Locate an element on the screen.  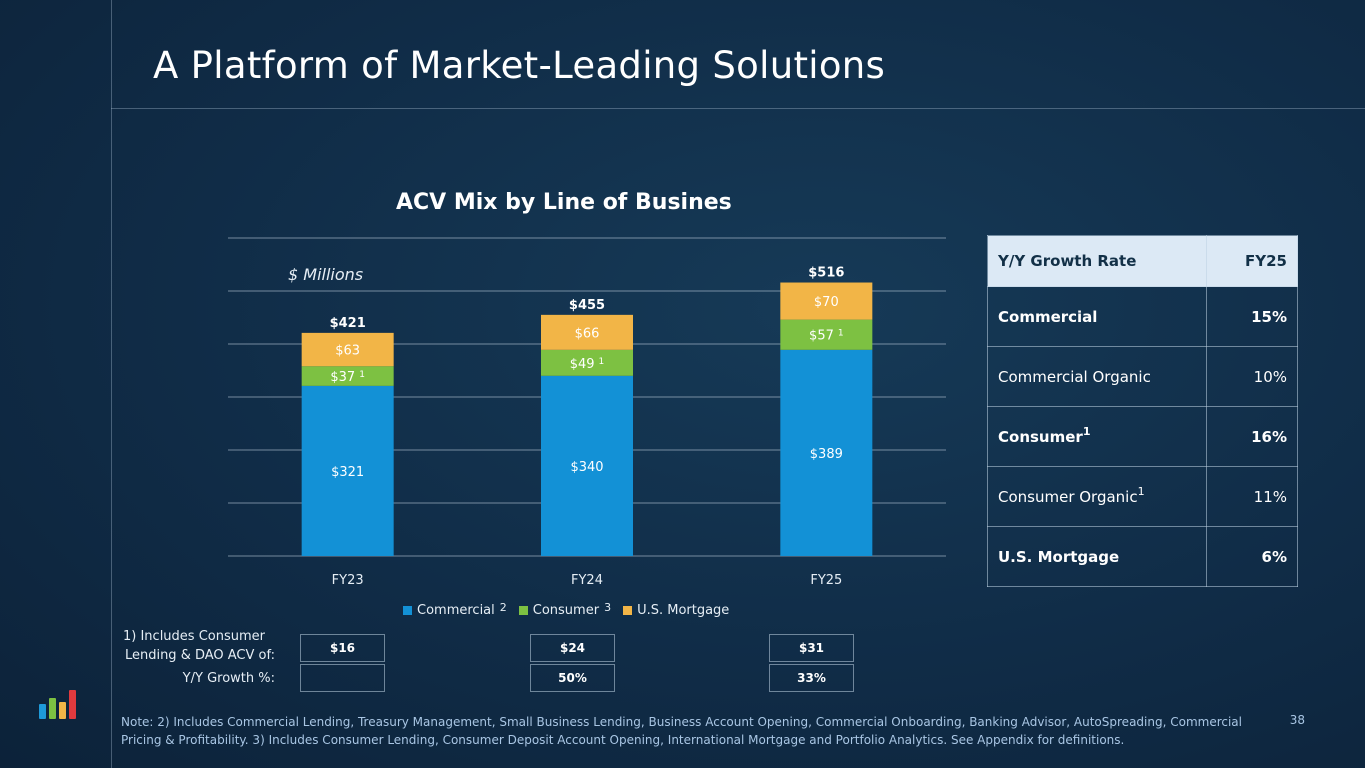
growth-box-fy23 is located at coordinates (342, 678).